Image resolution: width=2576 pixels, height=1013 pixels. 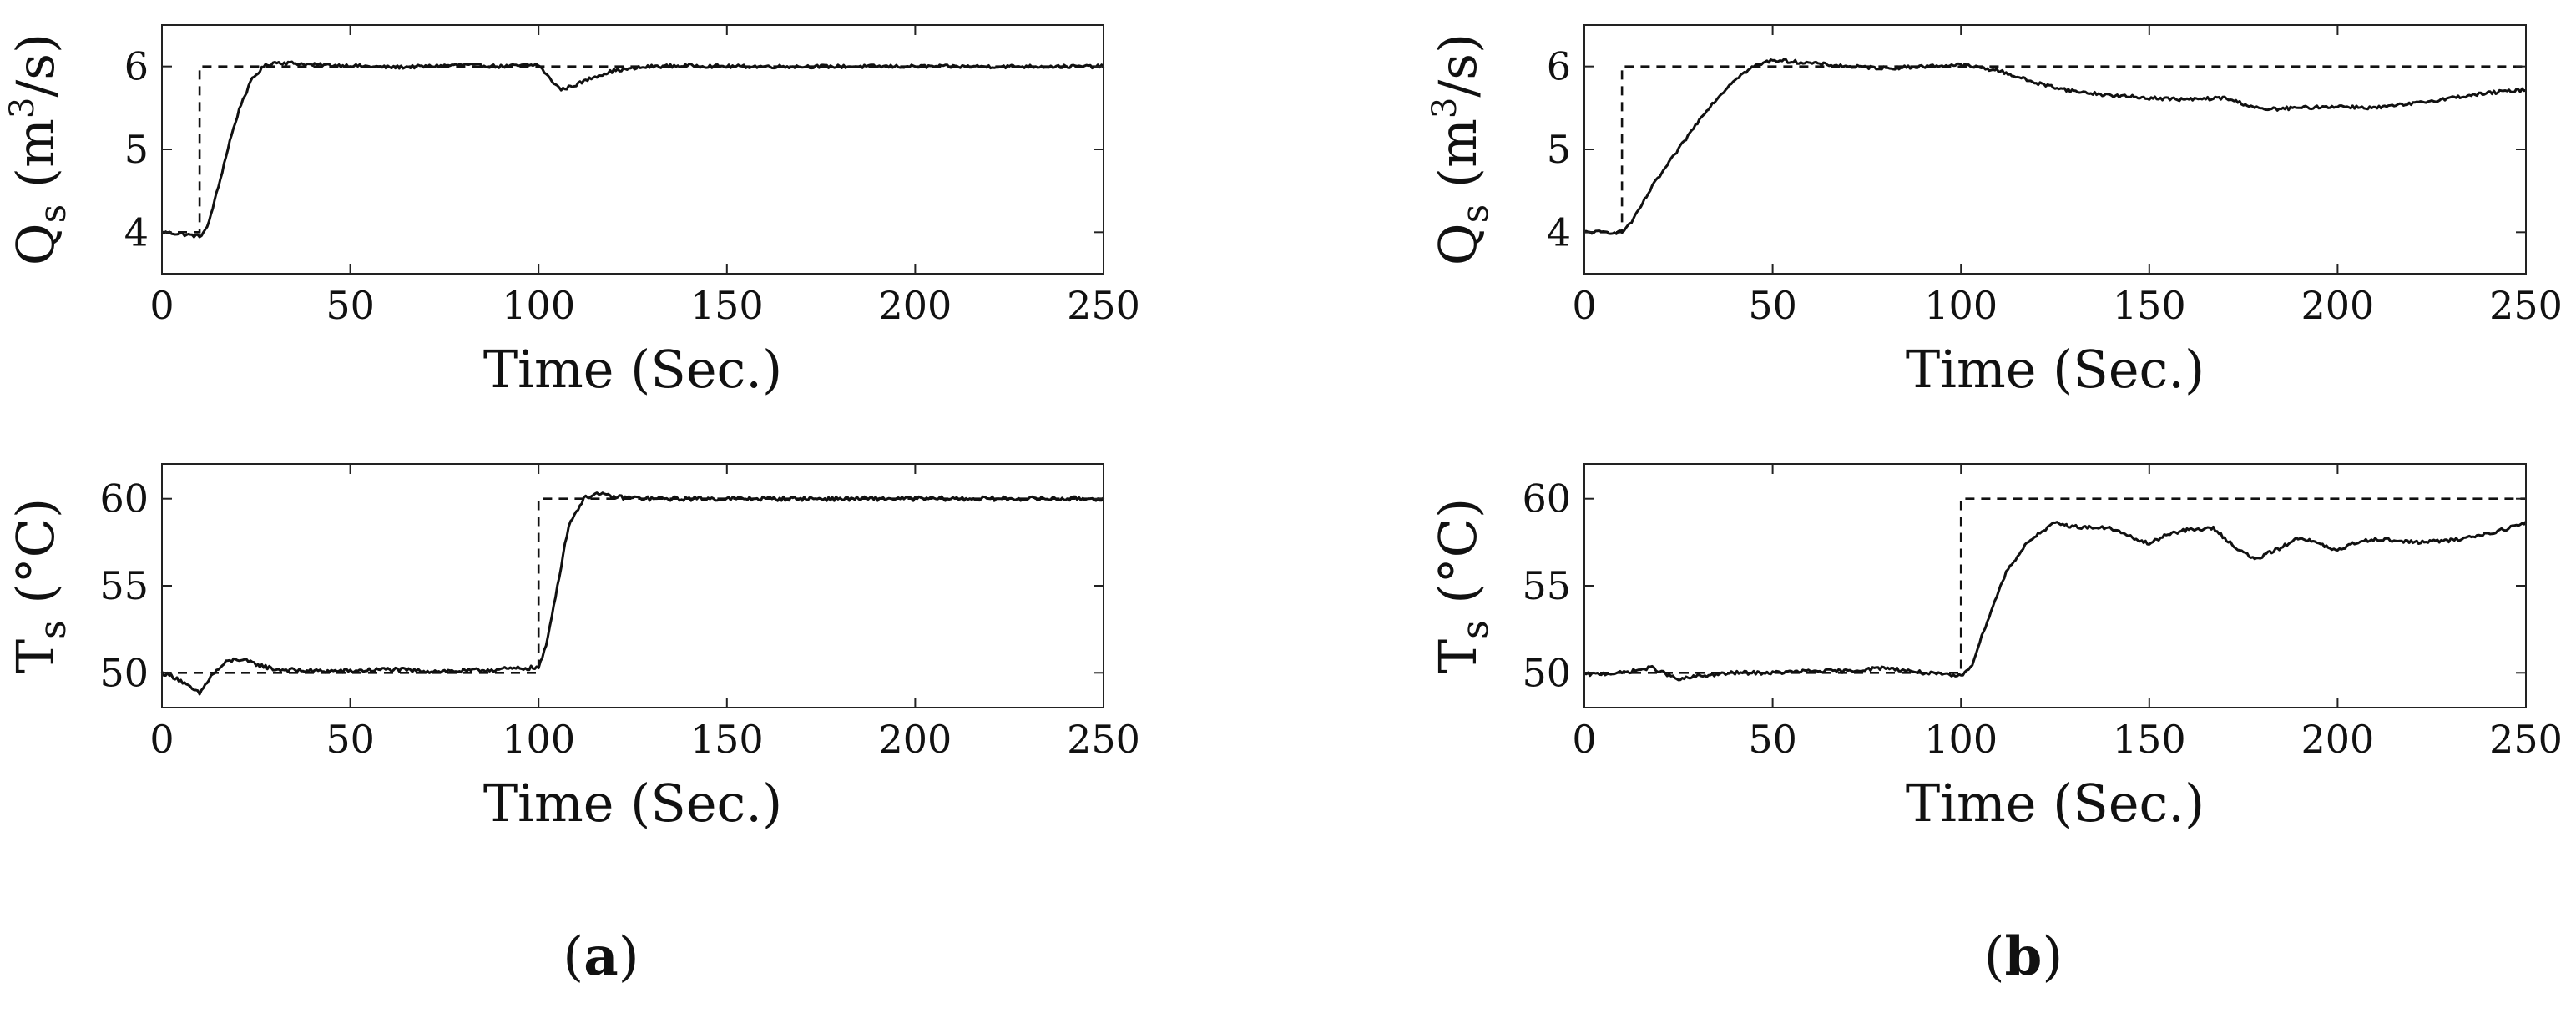 I want to click on panel-label-b: (b), so click(x=2023, y=956).